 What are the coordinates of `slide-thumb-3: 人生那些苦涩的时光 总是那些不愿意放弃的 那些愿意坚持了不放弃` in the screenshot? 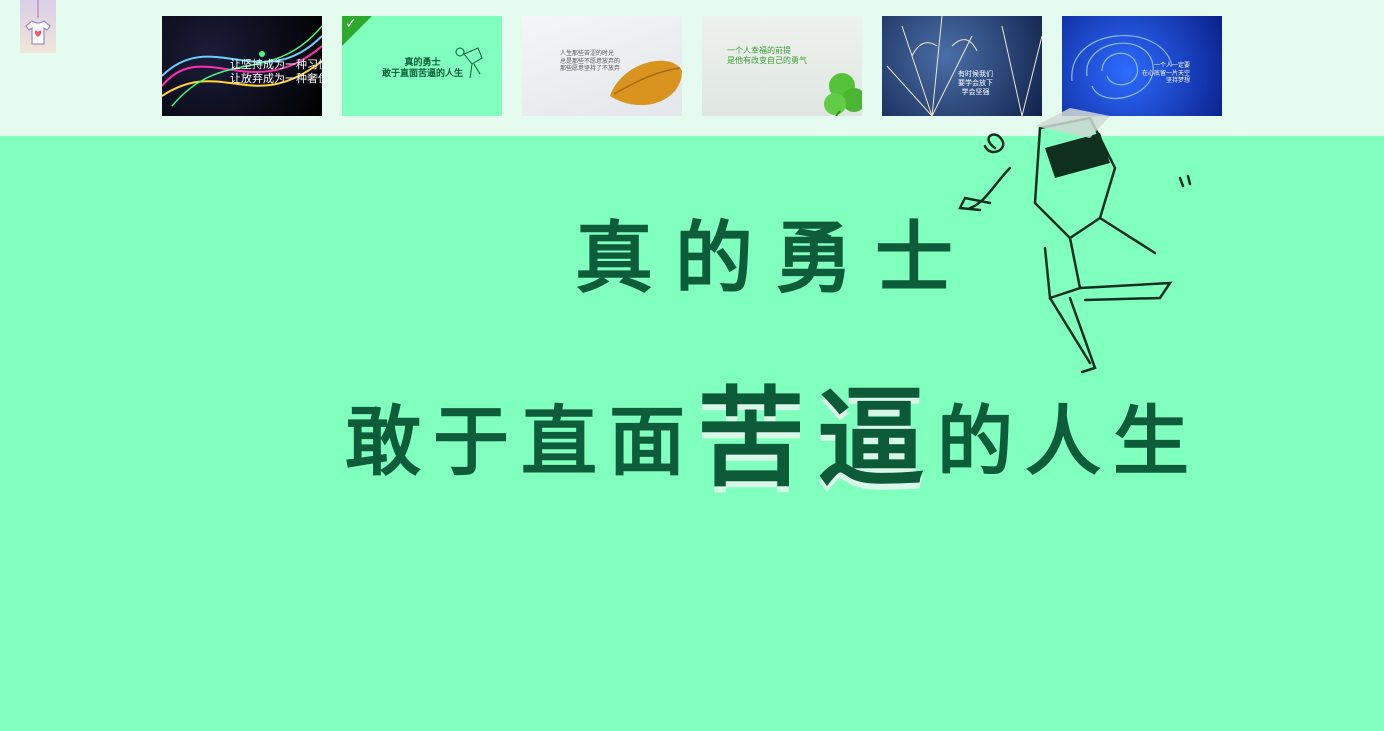 It's located at (602, 66).